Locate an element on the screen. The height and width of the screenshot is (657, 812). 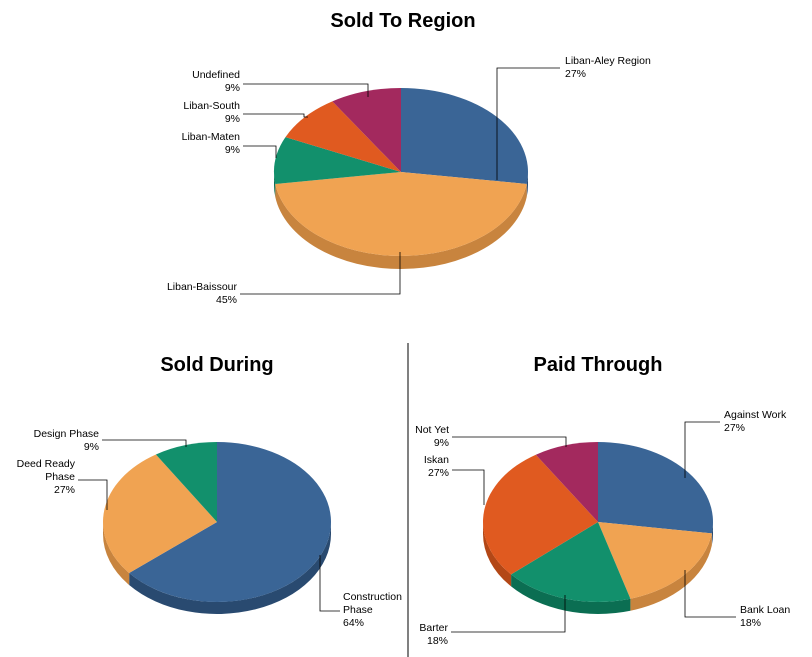
slice-label-bank-loan: Bank Loan 18% is located at coordinates (765, 616).